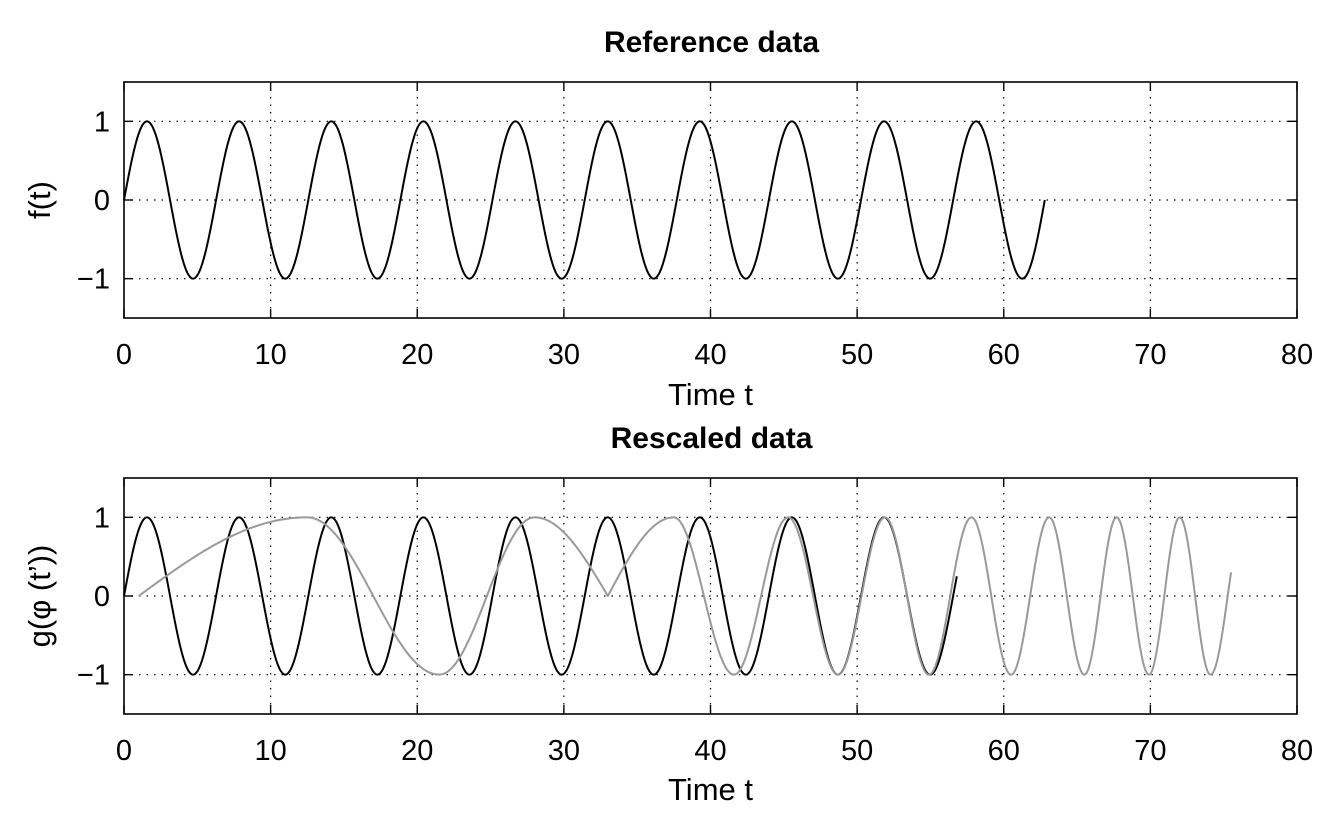 This screenshot has width=1329, height=817. Describe the element at coordinates (39, 200) in the screenshot. I see `y-axis-label: f(t)` at that location.